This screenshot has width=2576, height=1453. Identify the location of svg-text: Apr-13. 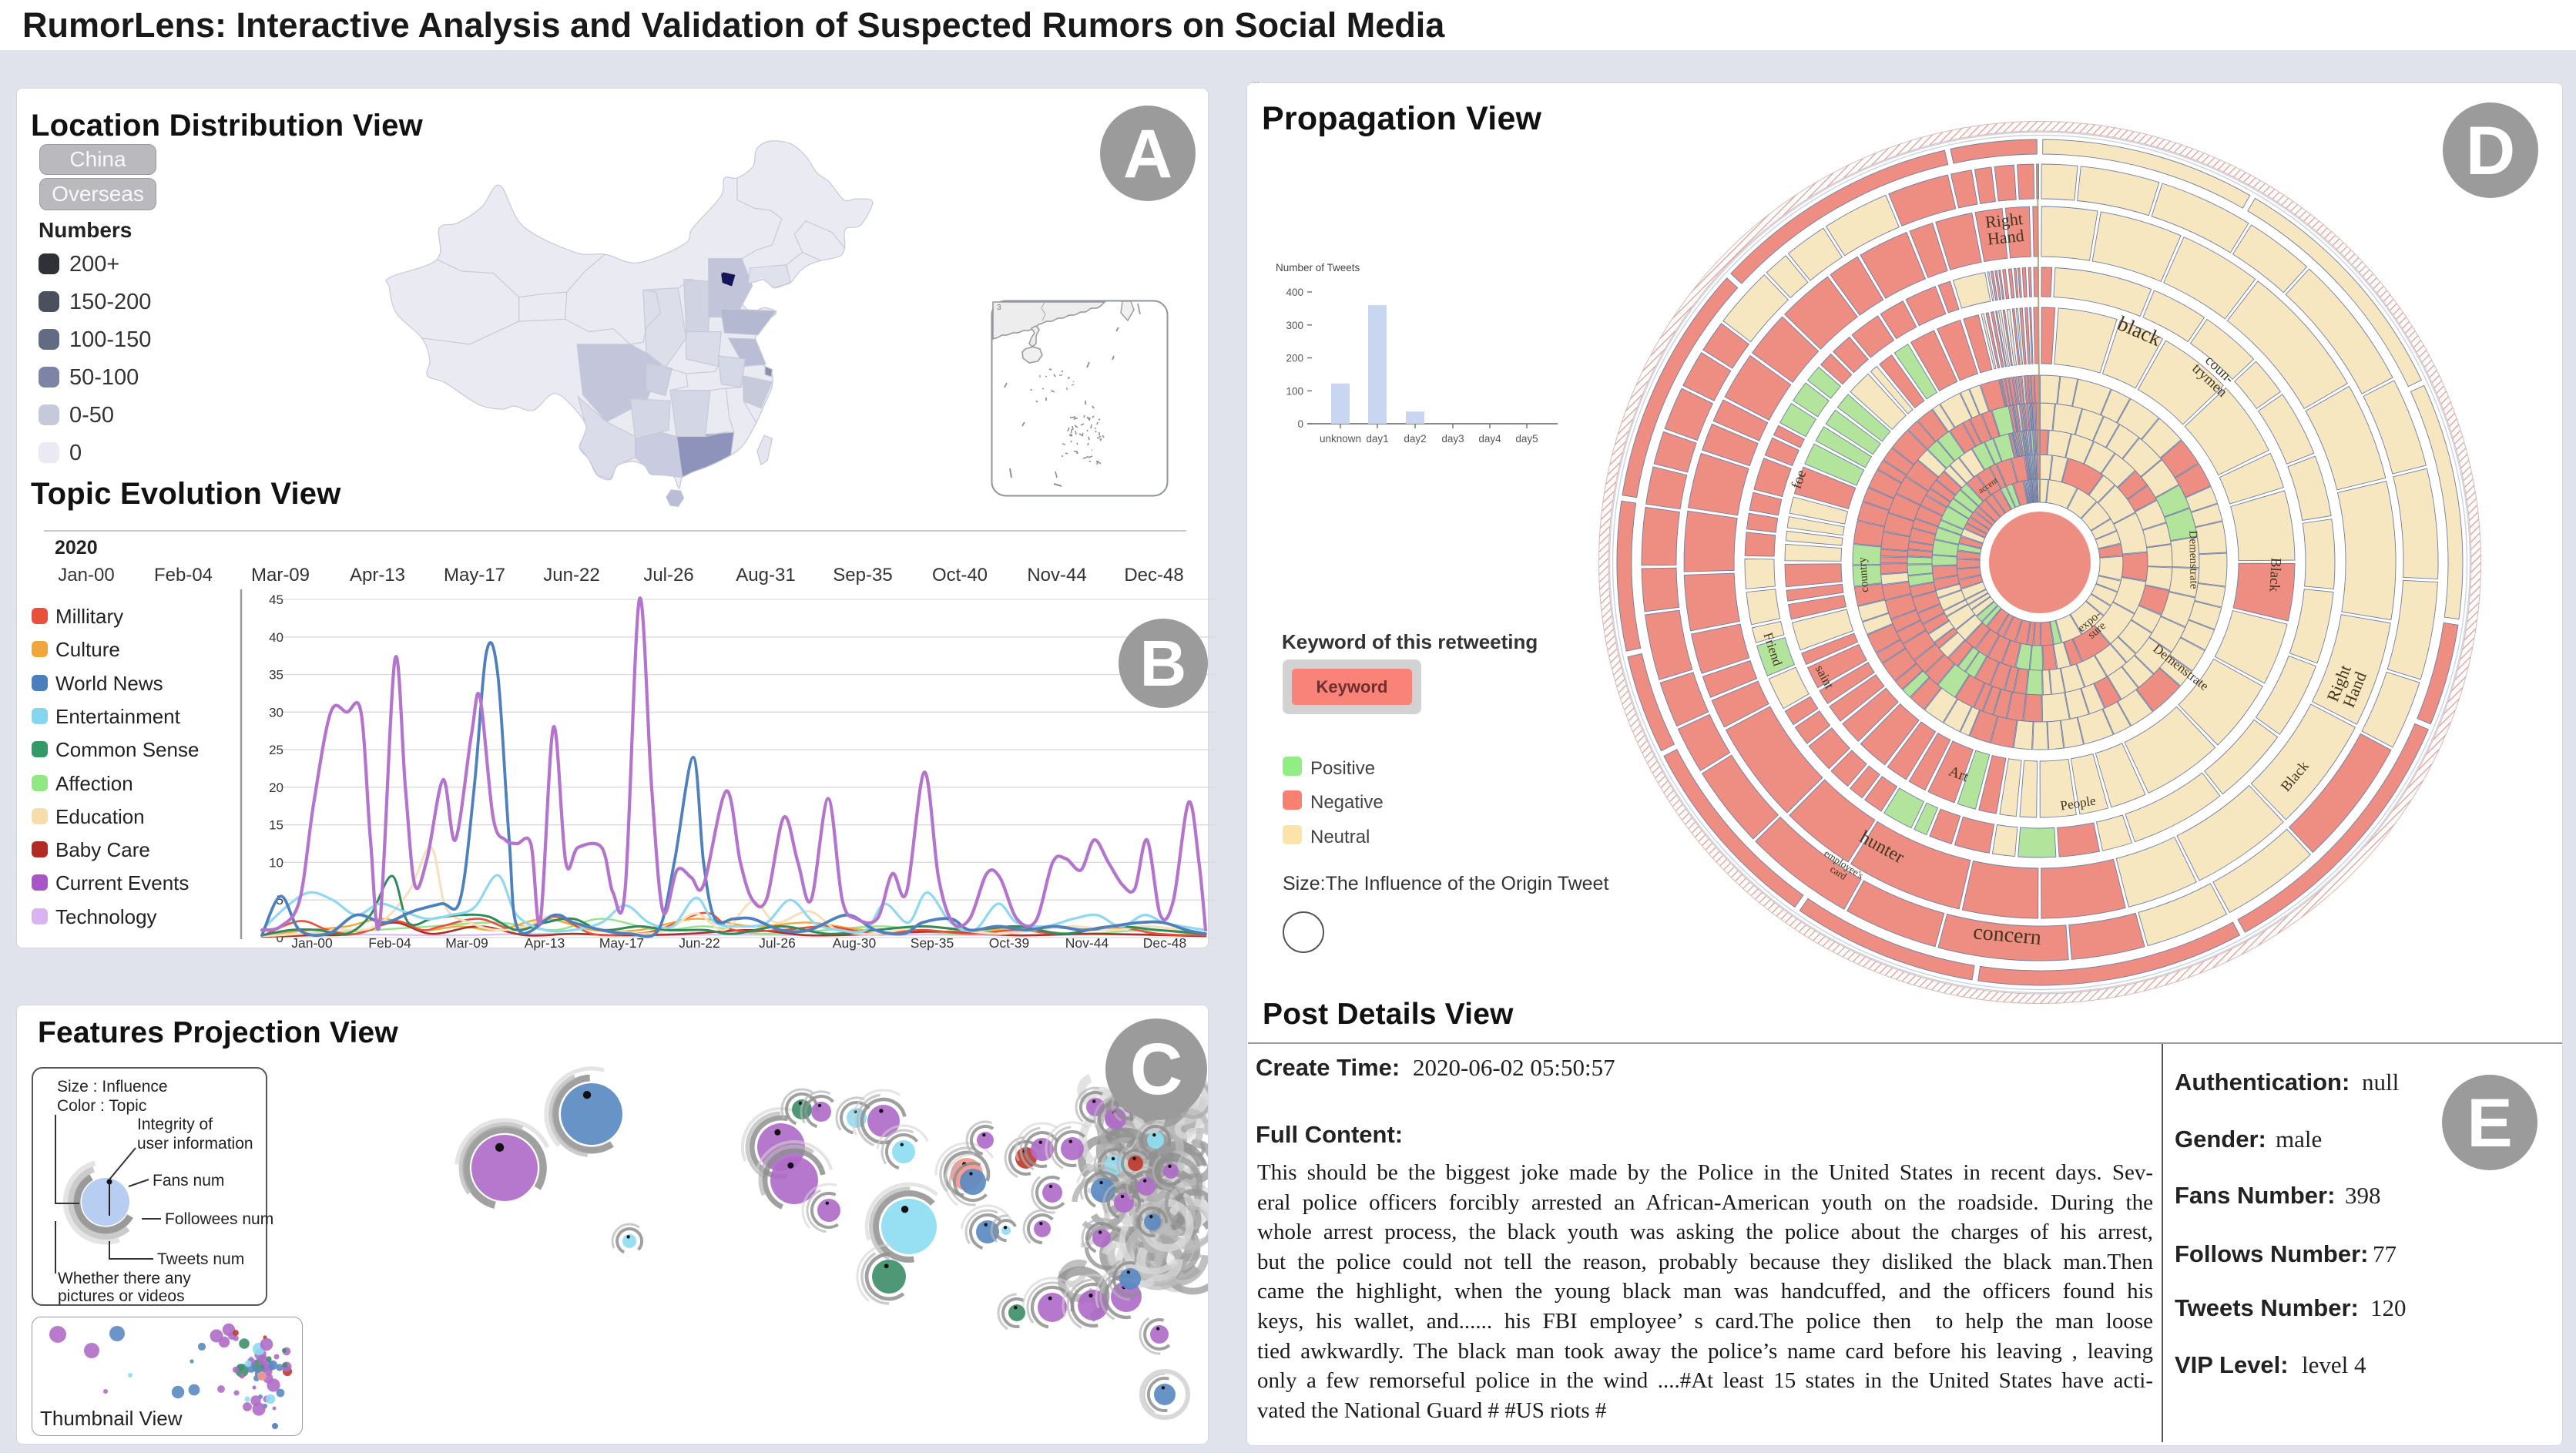
(545, 943).